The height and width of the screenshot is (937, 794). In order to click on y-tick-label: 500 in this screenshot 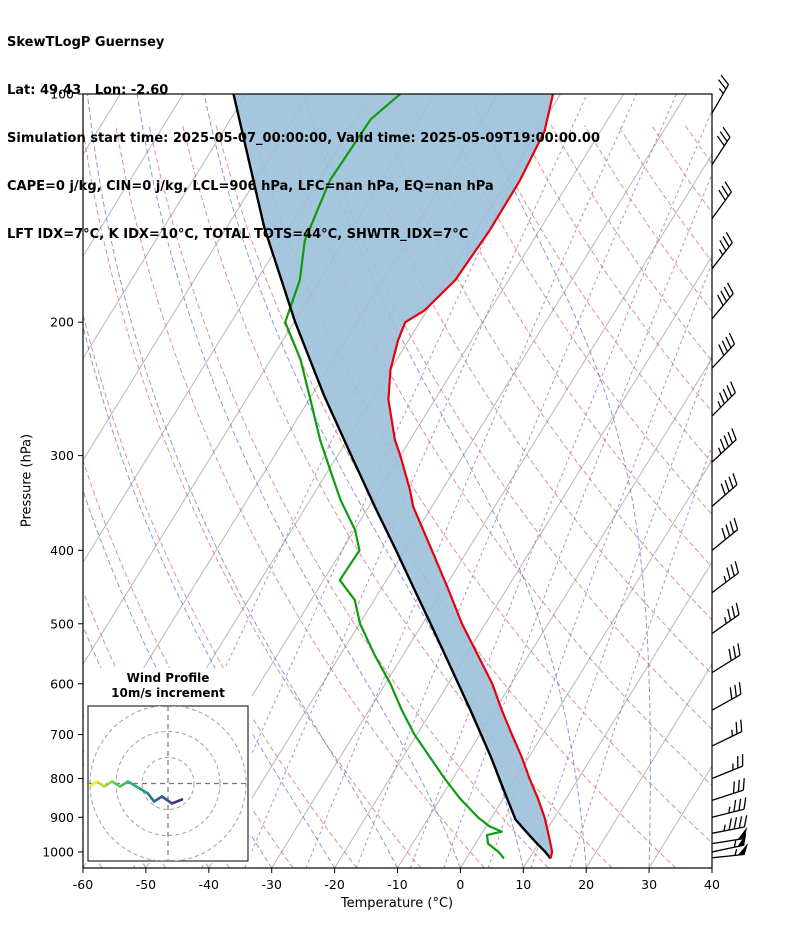, I will do `click(62, 623)`.